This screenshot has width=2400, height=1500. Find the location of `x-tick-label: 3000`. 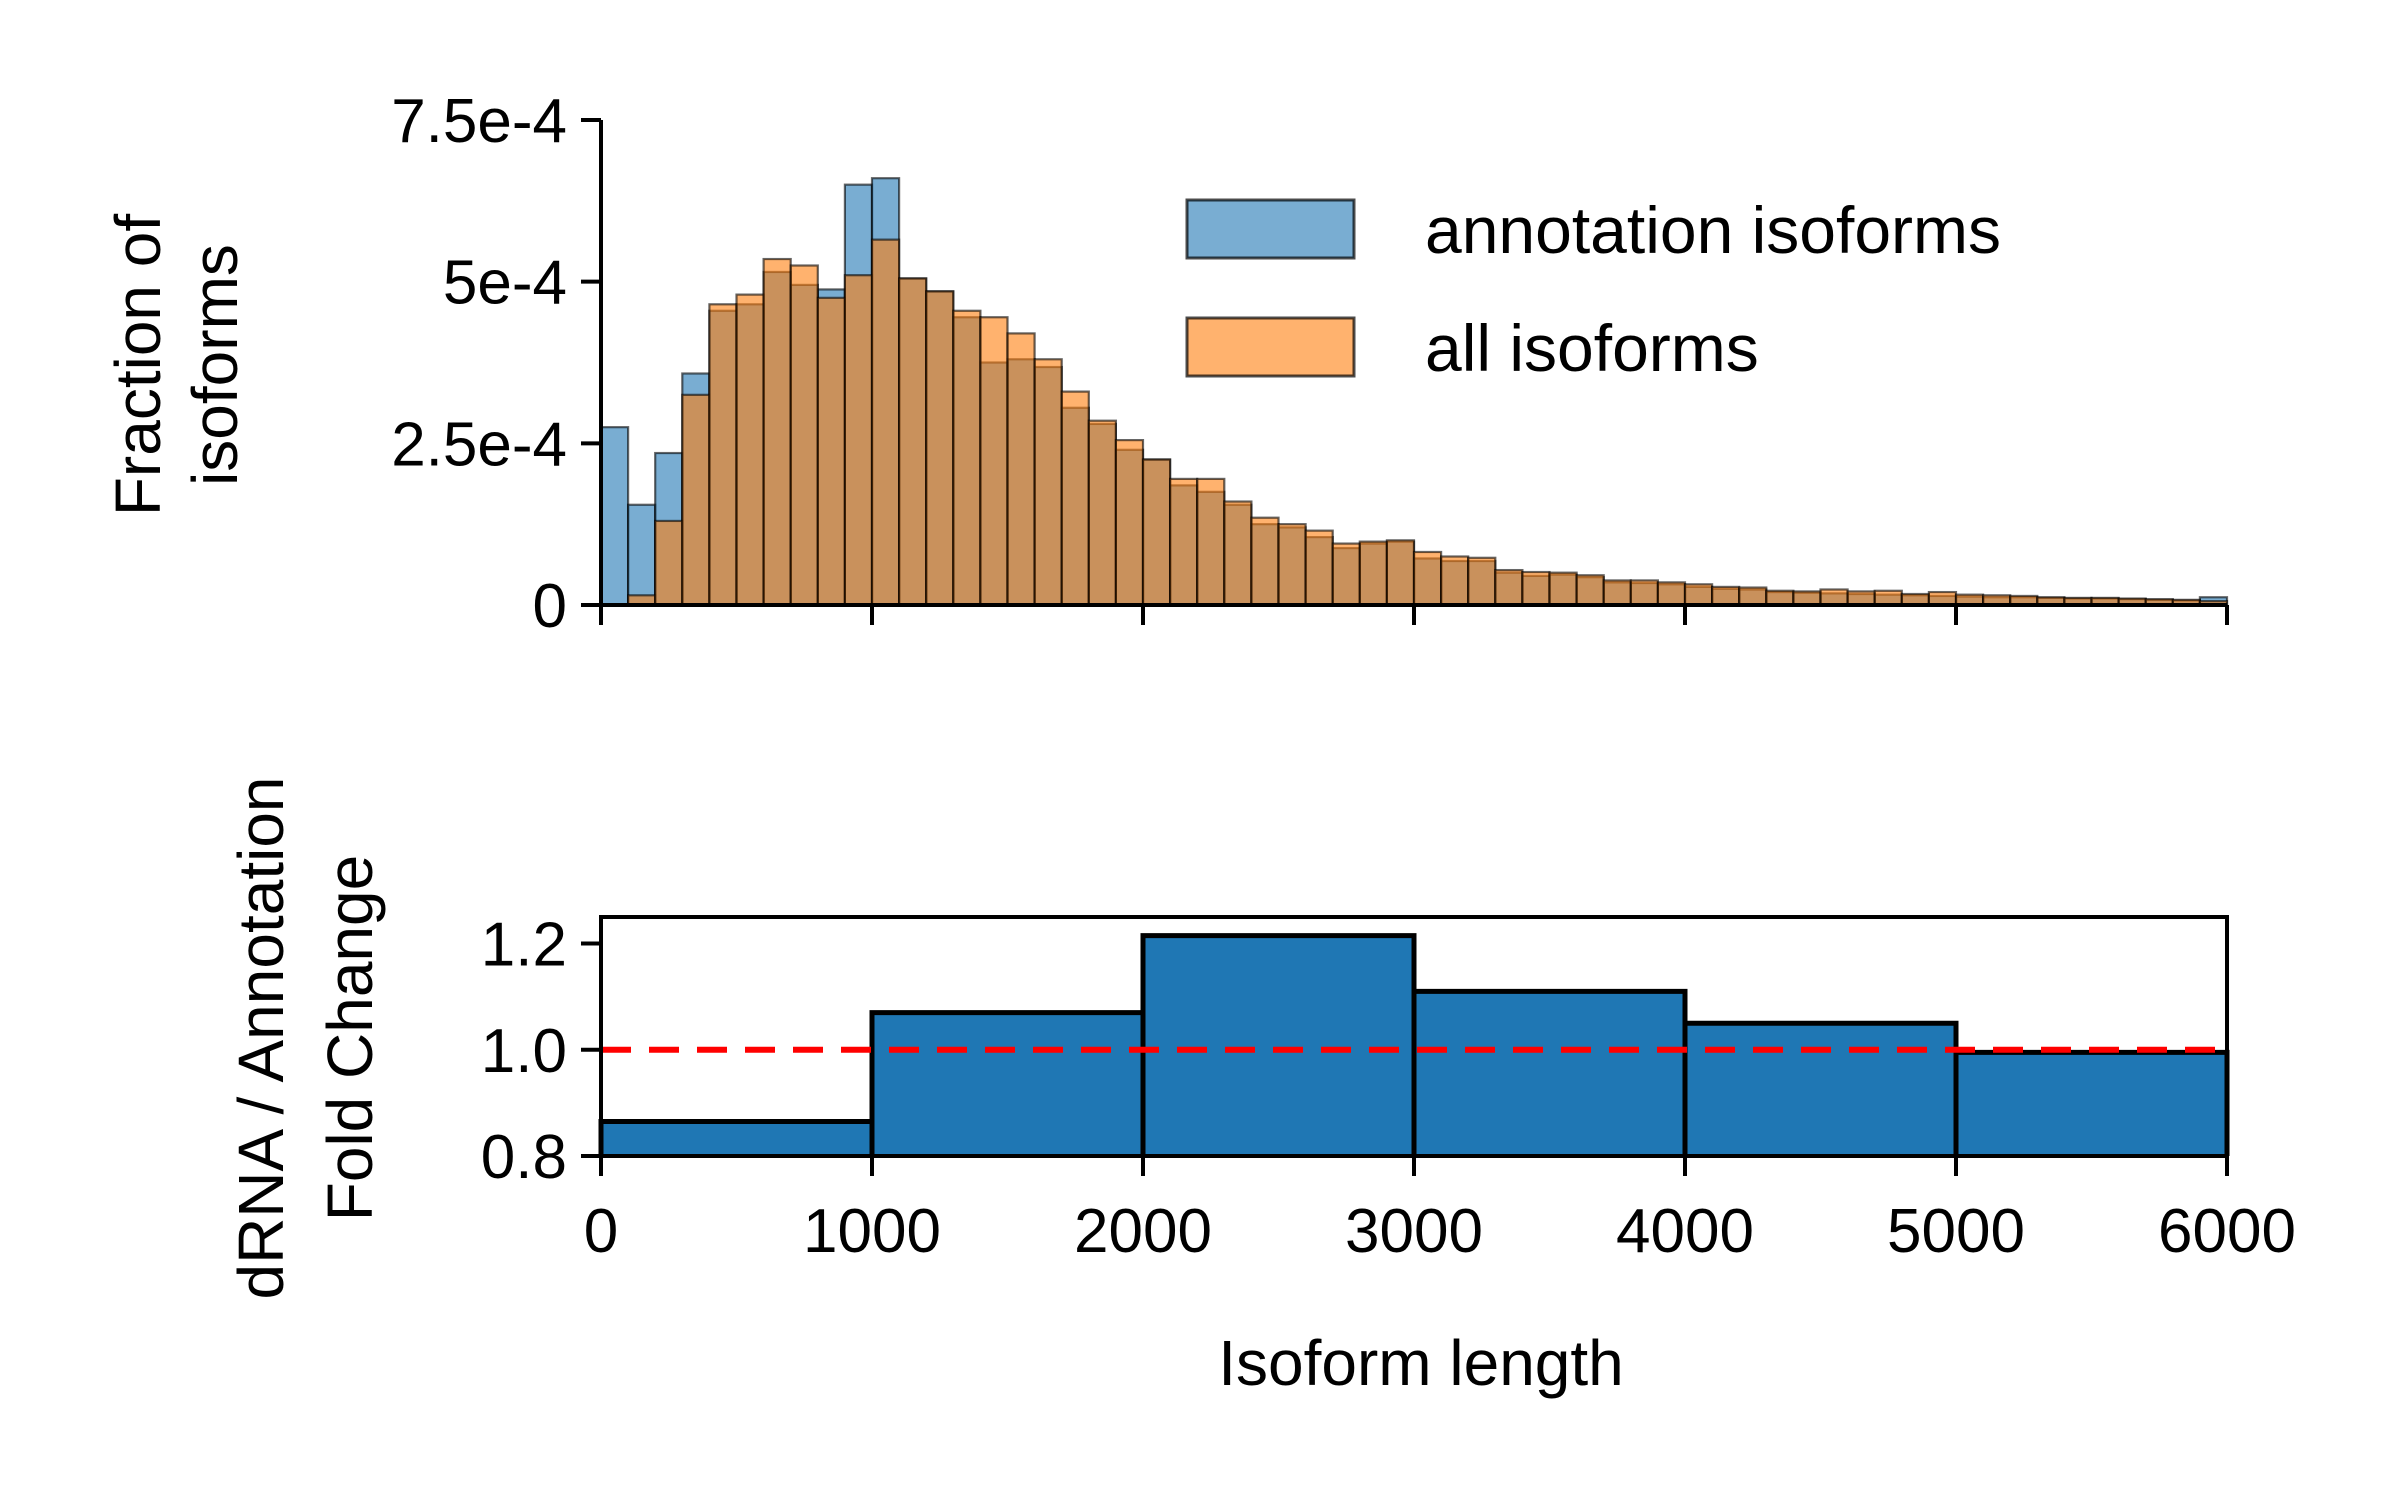

x-tick-label: 3000 is located at coordinates (1414, 1231).